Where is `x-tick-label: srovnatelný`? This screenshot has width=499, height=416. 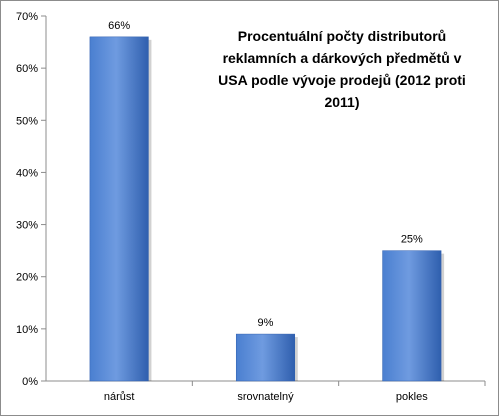
x-tick-label: srovnatelný is located at coordinates (265, 397).